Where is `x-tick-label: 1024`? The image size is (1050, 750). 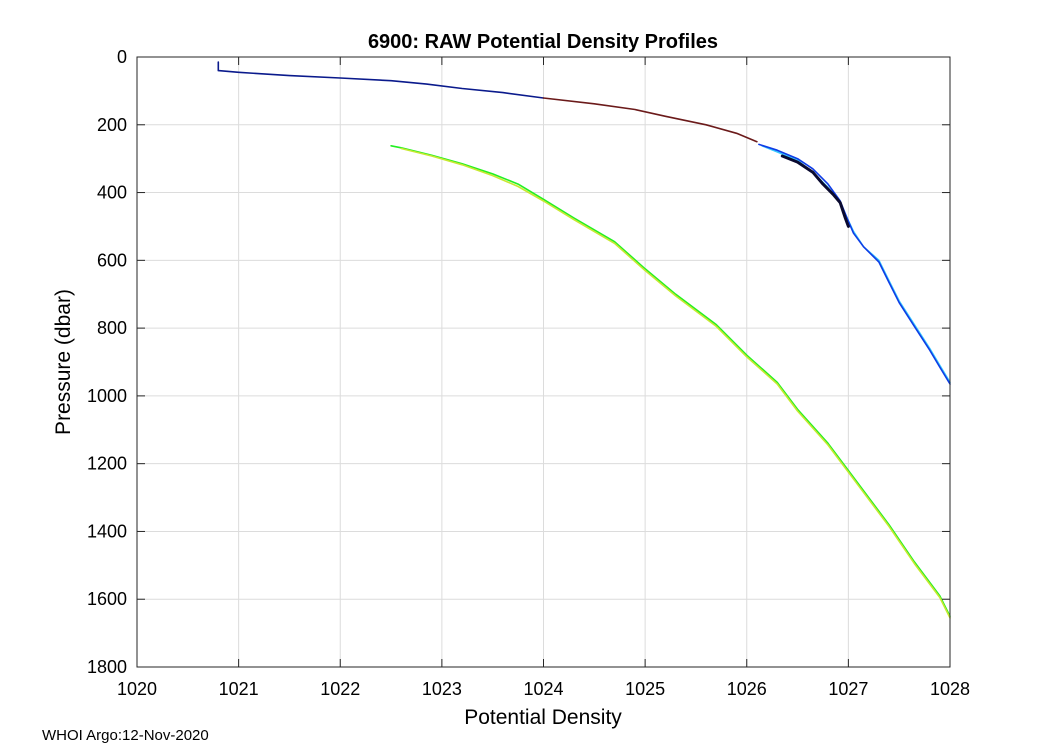
x-tick-label: 1024 is located at coordinates (543, 689).